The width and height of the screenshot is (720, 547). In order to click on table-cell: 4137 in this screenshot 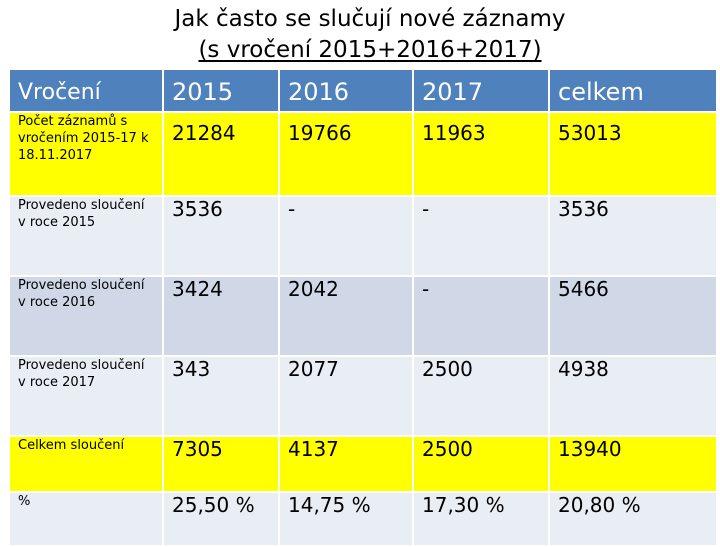, I will do `click(346, 464)`.